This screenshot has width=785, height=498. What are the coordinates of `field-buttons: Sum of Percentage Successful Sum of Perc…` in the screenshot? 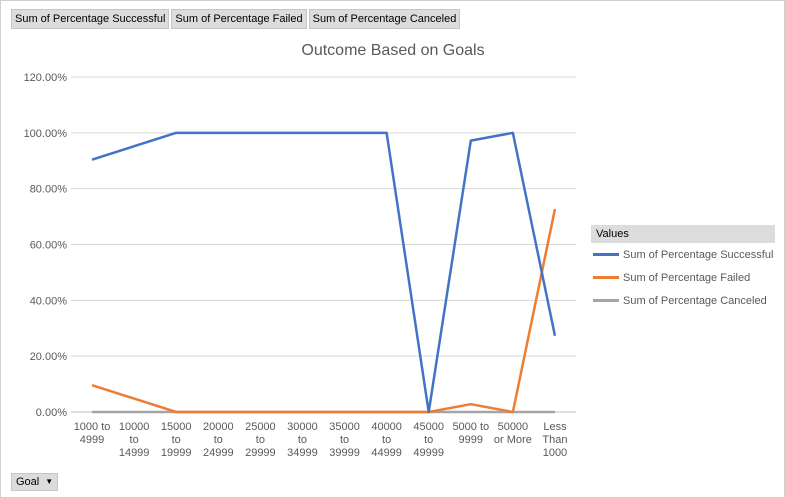 It's located at (236, 19).